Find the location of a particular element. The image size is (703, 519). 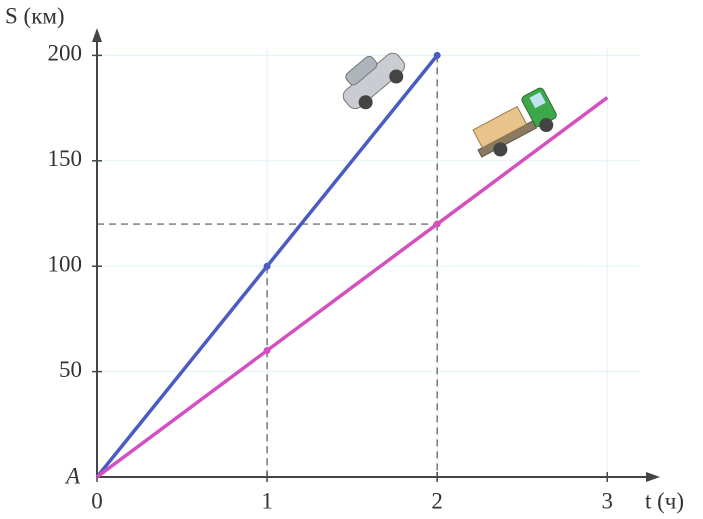

y-tick-label: 50 is located at coordinates (70, 369).